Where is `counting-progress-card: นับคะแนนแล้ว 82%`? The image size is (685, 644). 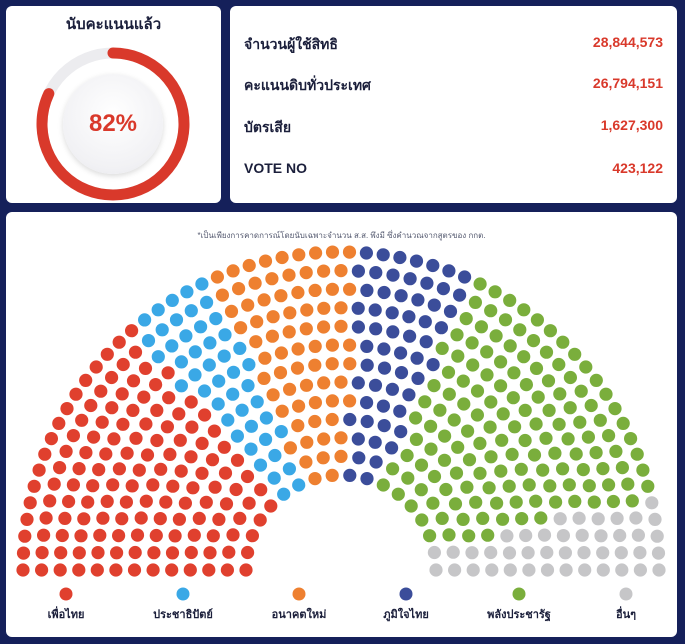
counting-progress-card: นับคะแนนแล้ว 82% is located at coordinates (113, 104).